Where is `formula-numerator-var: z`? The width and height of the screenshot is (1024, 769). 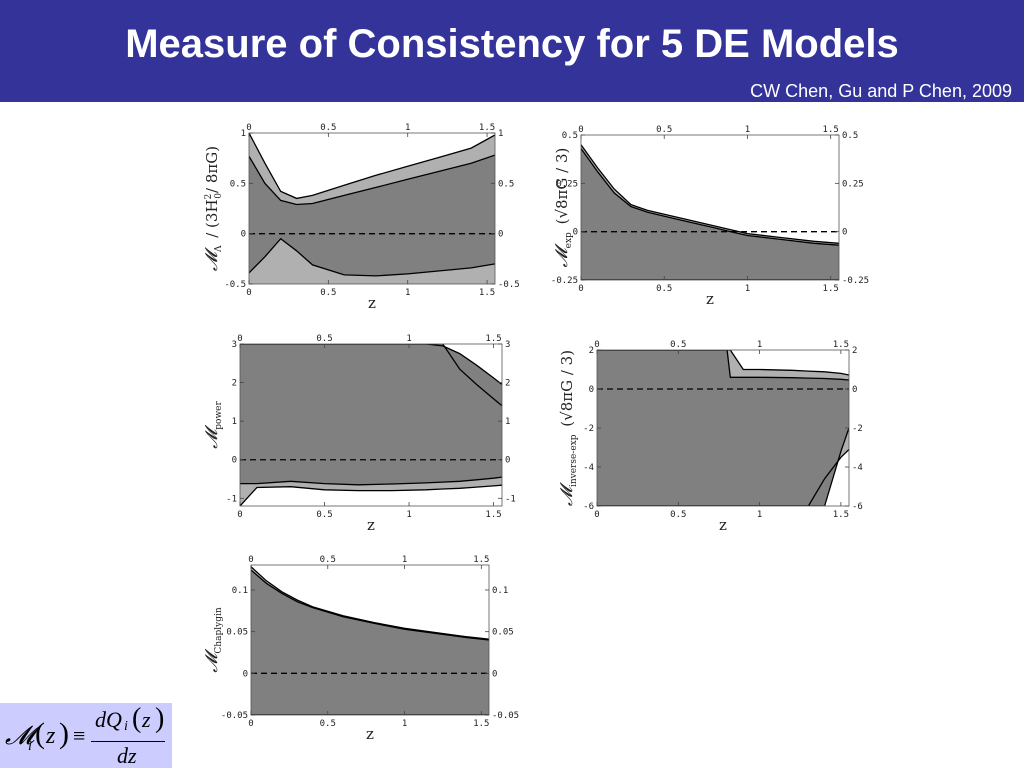
formula-numerator-var: z is located at coordinates (146, 719).